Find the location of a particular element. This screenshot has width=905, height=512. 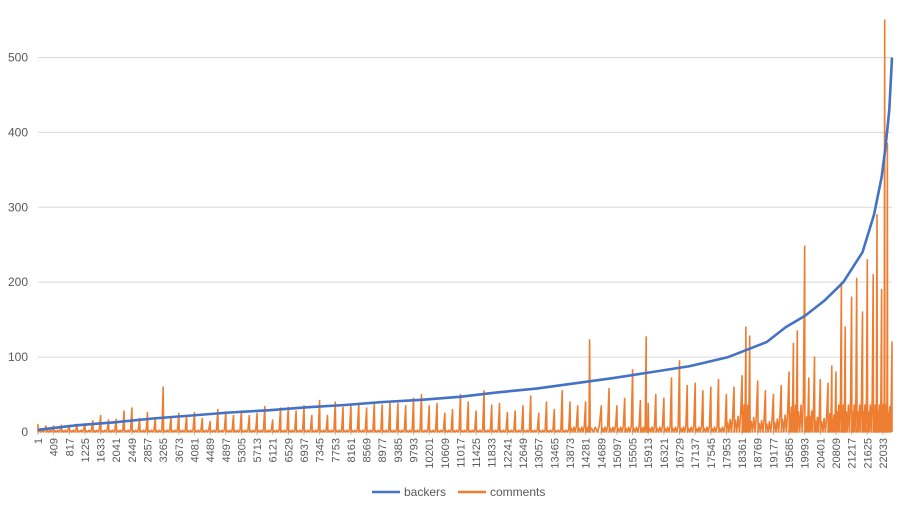

x-tick-label: 12241 is located at coordinates (508, 453).